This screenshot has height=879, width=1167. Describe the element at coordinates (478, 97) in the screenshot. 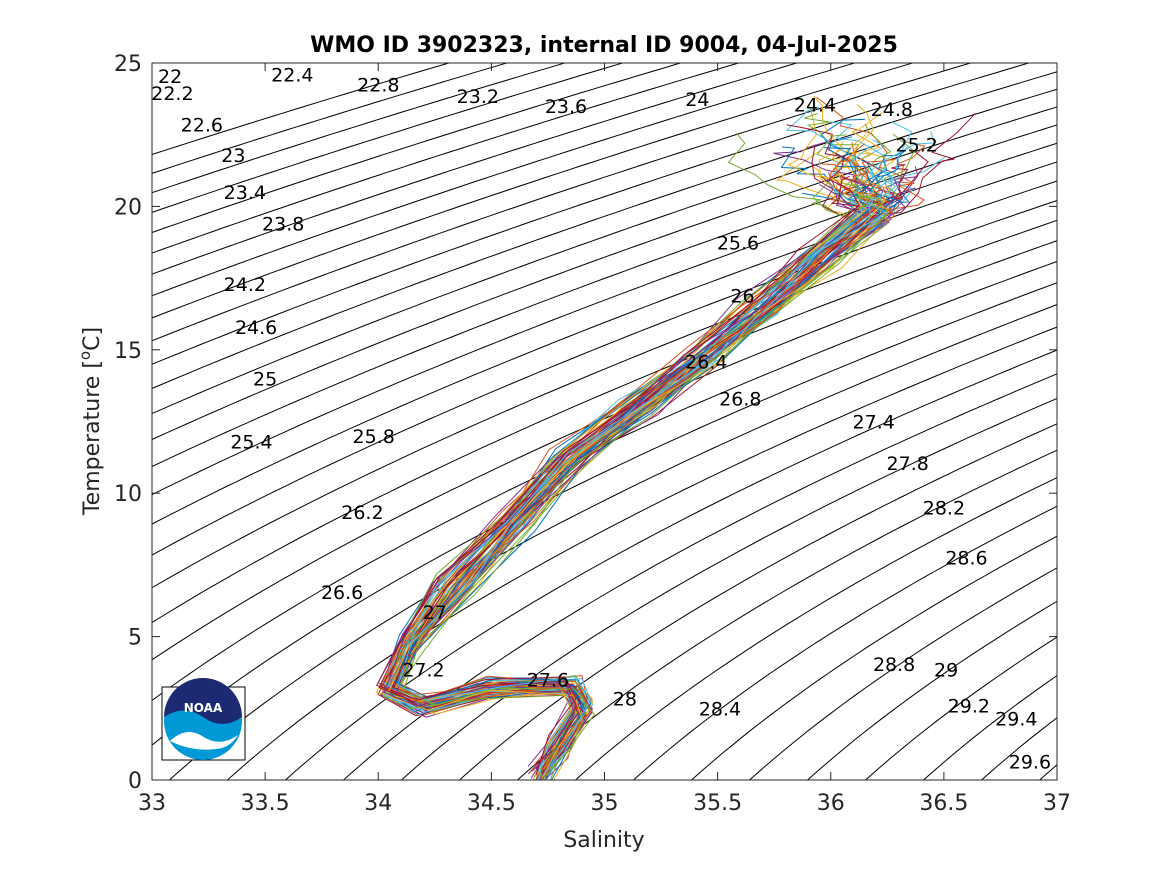

I see `density-label: 23.2` at that location.